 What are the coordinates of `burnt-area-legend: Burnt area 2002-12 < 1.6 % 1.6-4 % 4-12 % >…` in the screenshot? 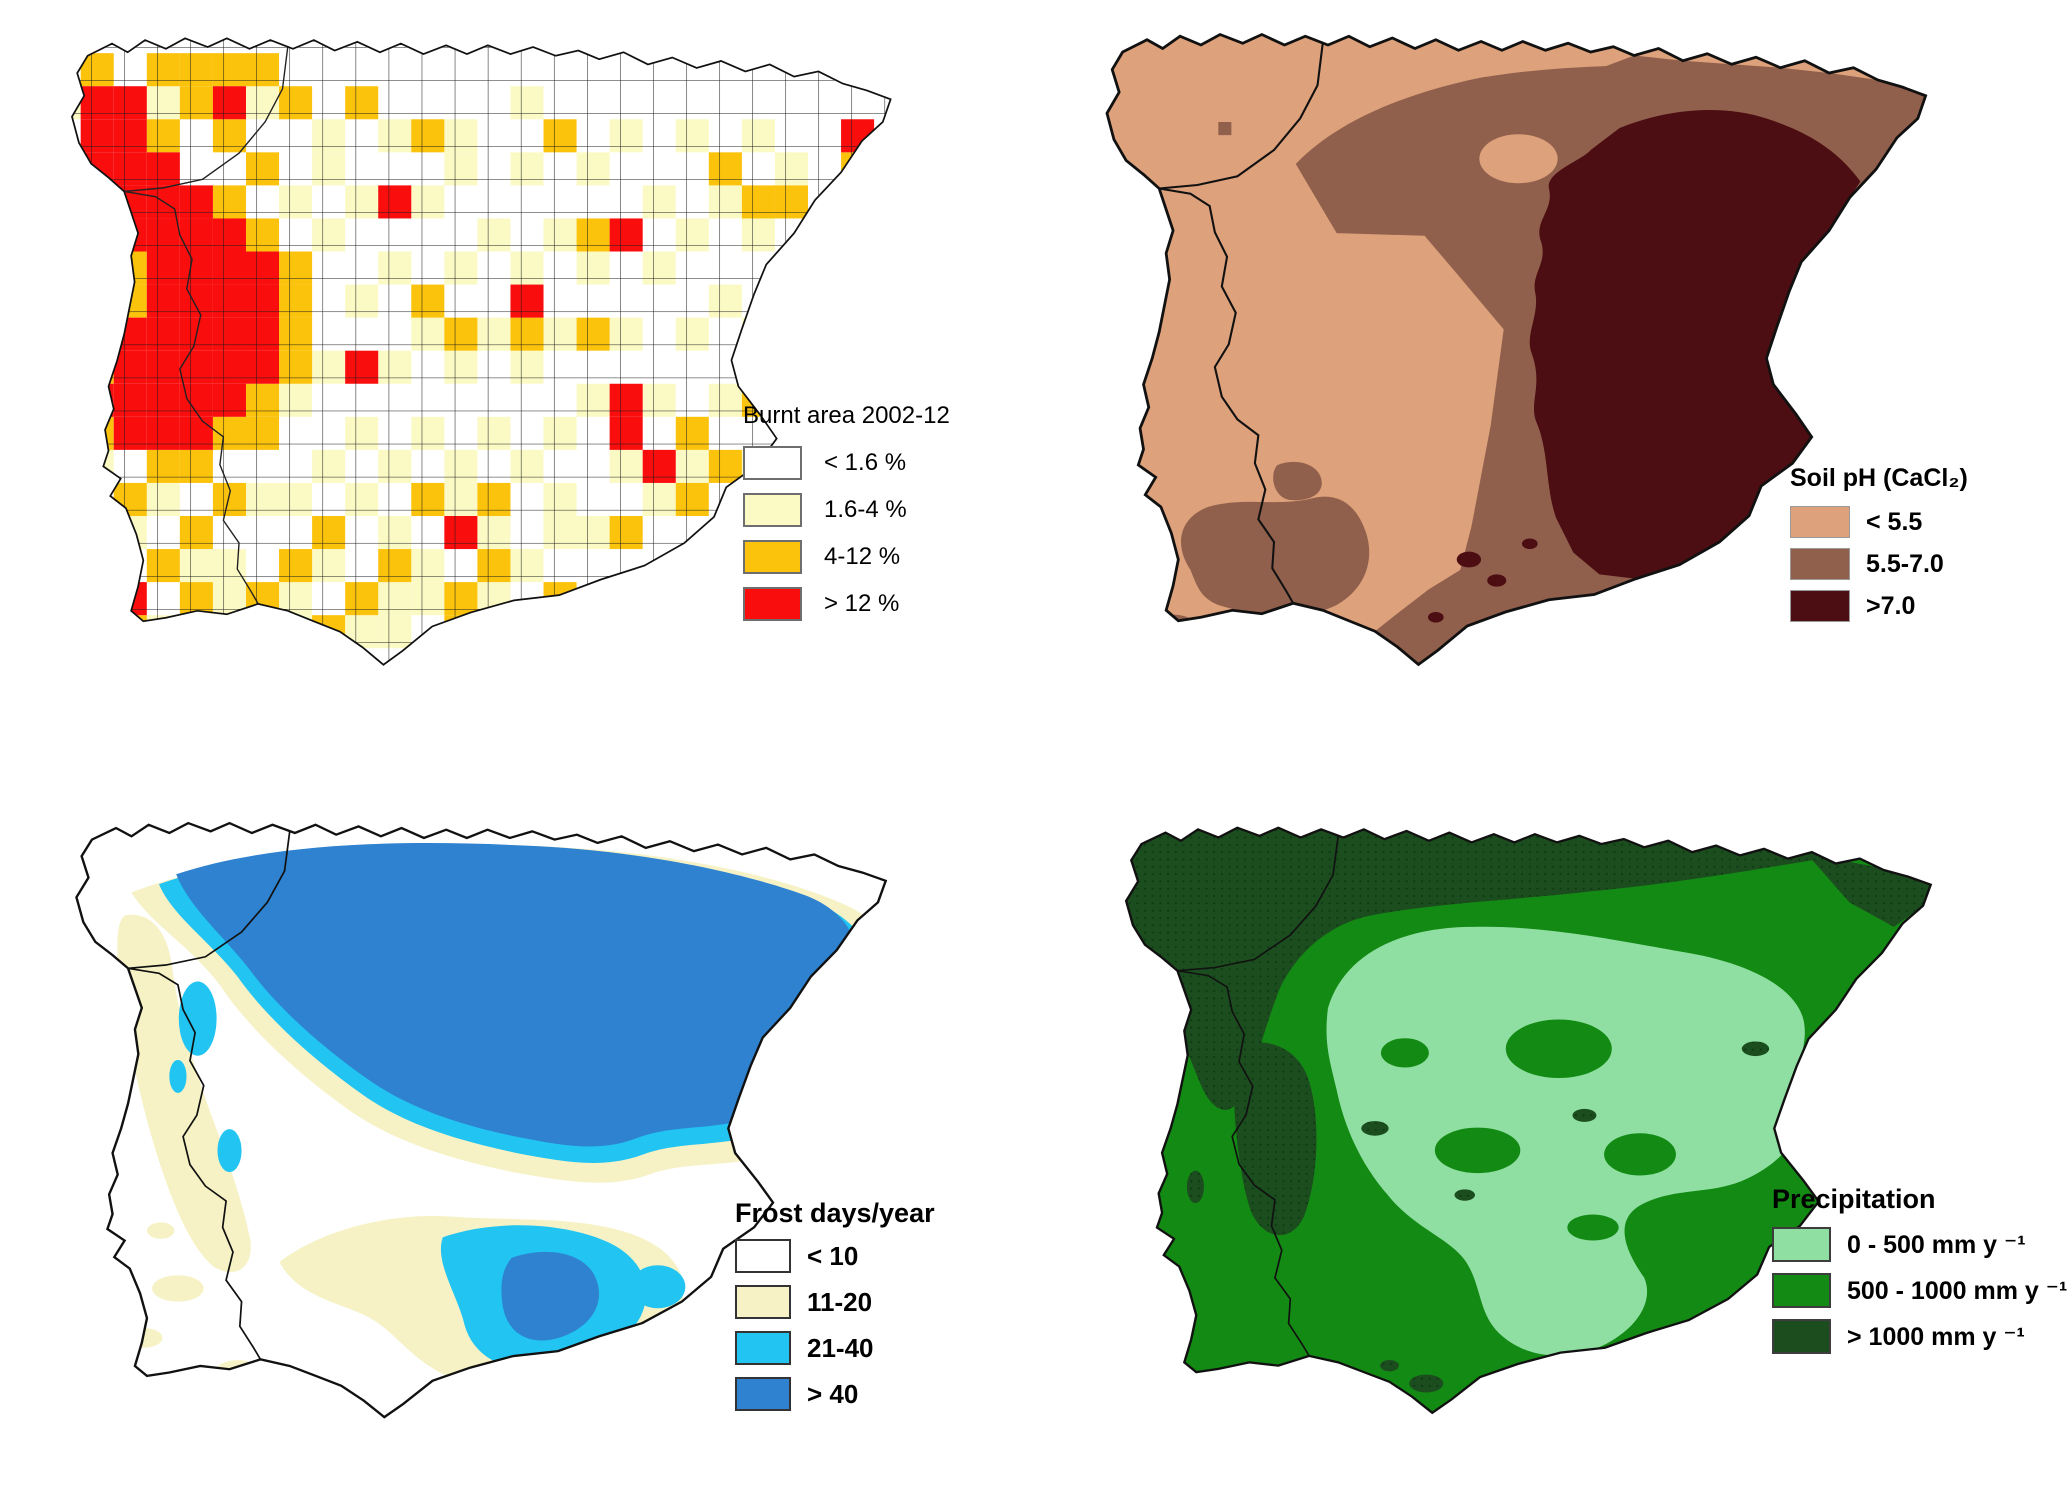 It's located at (846, 518).